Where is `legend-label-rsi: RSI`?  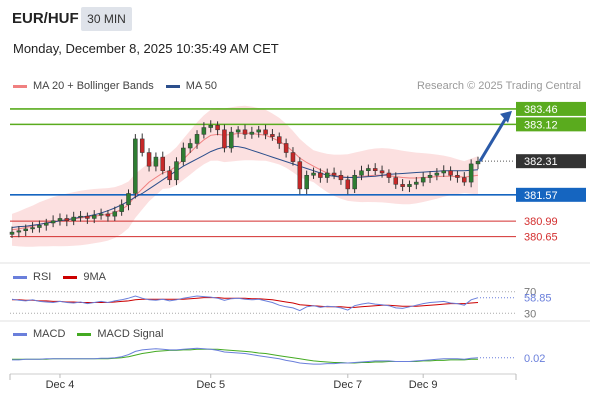 legend-label-rsi: RSI is located at coordinates (42, 277).